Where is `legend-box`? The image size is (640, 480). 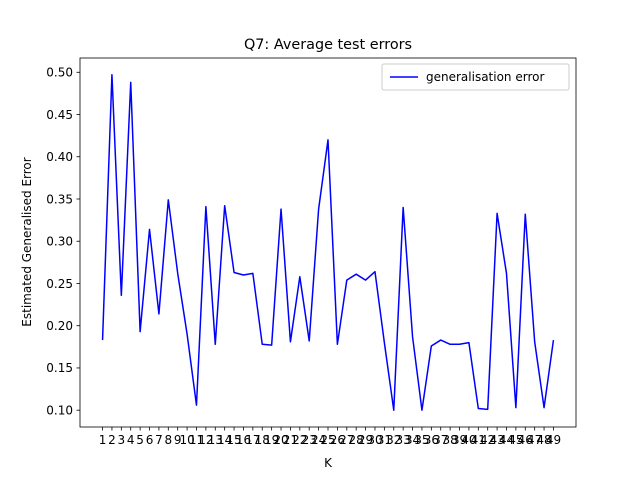 legend-box is located at coordinates (475, 77).